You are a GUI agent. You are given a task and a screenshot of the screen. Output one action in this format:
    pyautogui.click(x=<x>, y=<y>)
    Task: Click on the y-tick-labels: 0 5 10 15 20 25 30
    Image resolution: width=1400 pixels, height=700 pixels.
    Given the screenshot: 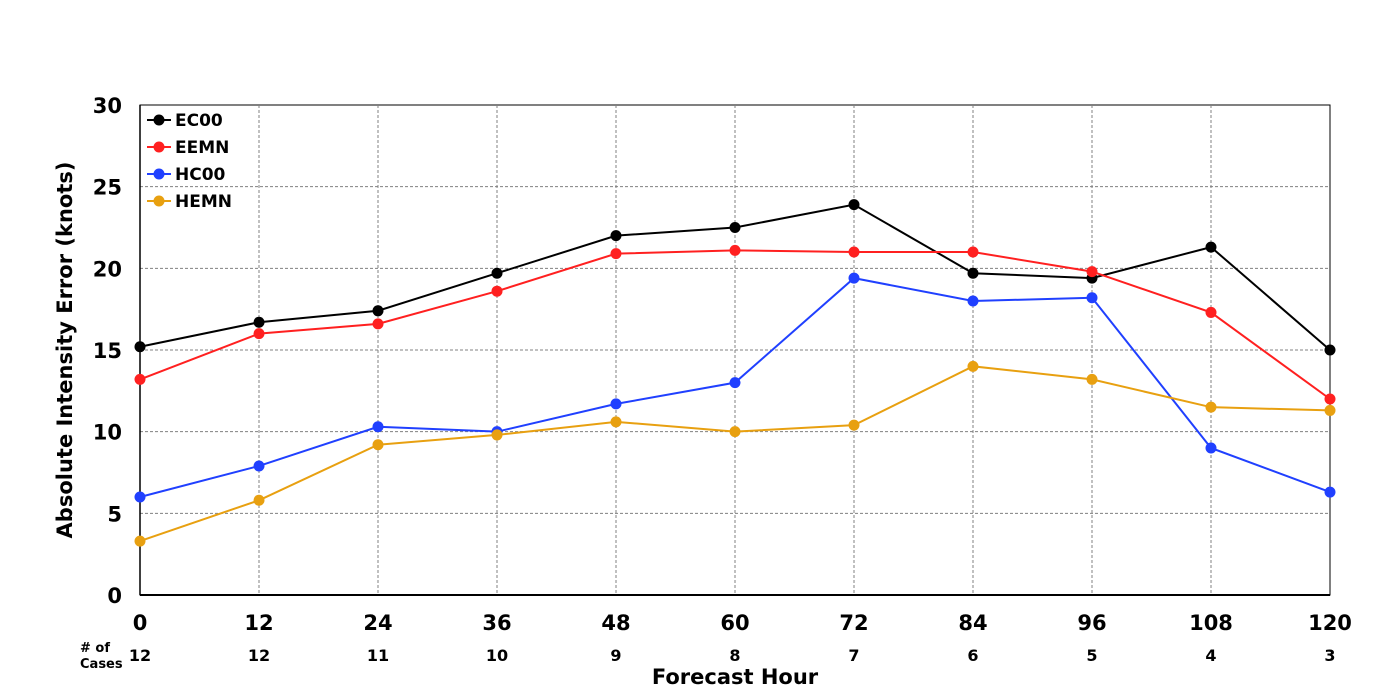 What is the action you would take?
    pyautogui.click(x=107, y=351)
    